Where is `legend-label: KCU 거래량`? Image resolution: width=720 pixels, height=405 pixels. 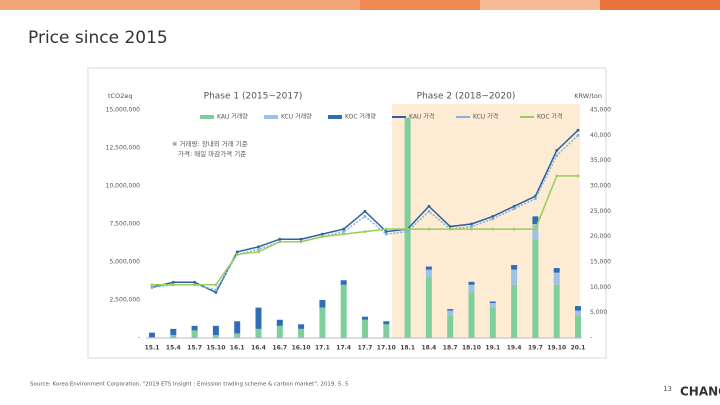 legend-label: KCU 거래량 is located at coordinates (296, 117).